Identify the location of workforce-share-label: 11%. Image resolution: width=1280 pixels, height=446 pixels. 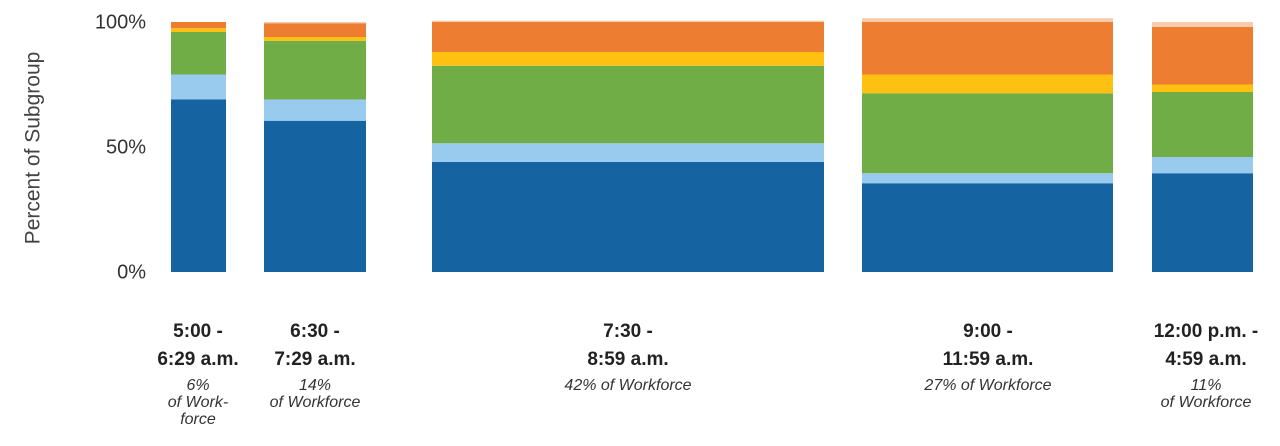
(1206, 385).